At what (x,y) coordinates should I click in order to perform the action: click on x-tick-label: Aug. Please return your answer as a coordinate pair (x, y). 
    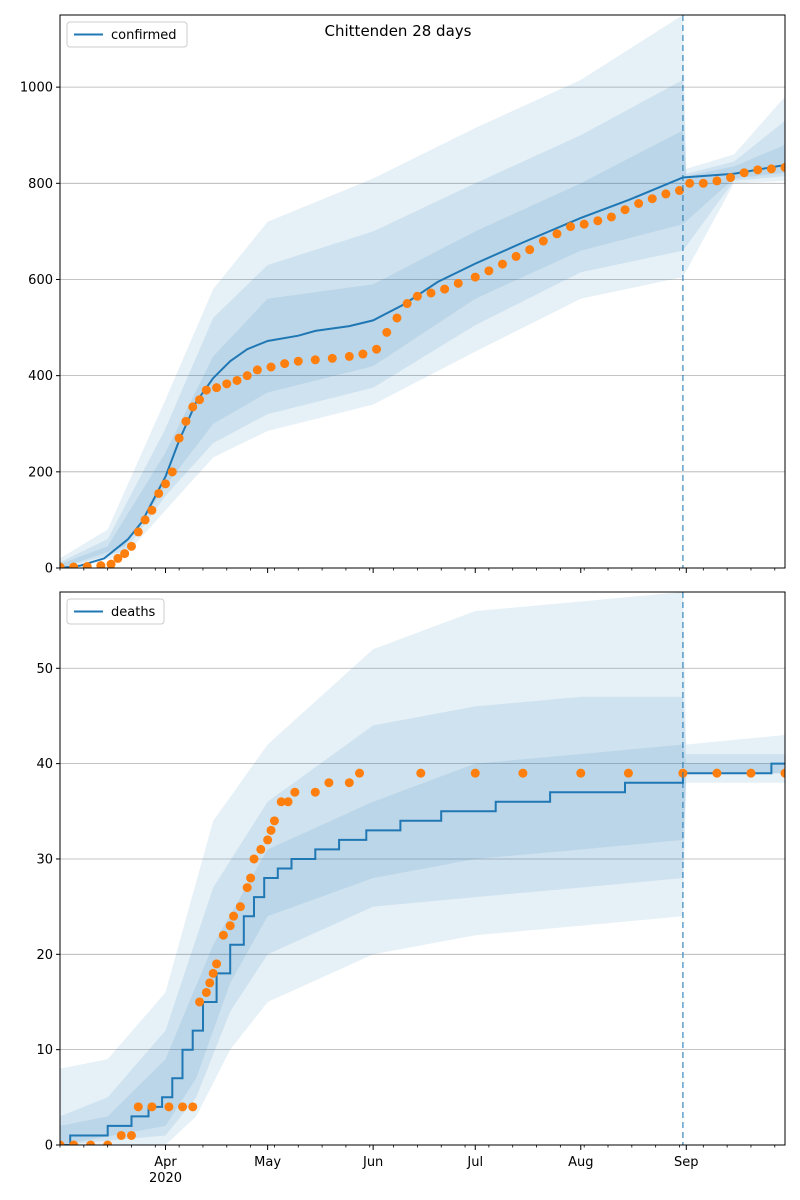
    Looking at the image, I should click on (580, 1162).